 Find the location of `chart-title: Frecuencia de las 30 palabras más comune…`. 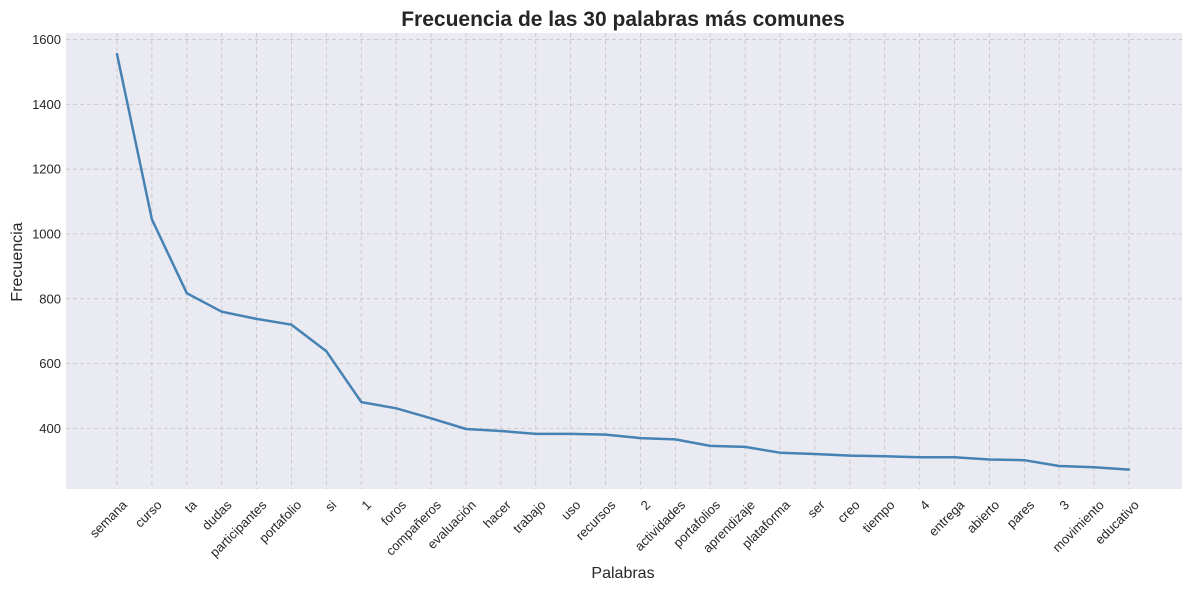

chart-title: Frecuencia de las 30 palabras más comune… is located at coordinates (623, 19).